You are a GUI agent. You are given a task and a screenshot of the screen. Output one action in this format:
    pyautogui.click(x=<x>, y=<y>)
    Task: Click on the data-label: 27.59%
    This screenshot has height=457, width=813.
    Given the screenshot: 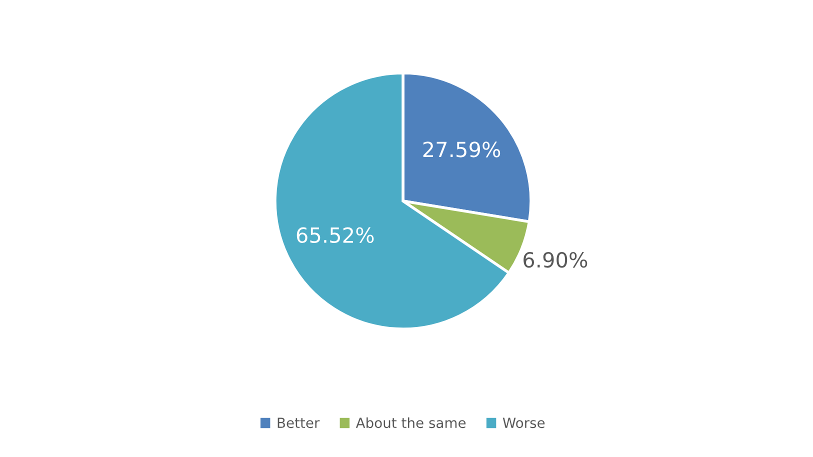 What is the action you would take?
    pyautogui.click(x=461, y=150)
    